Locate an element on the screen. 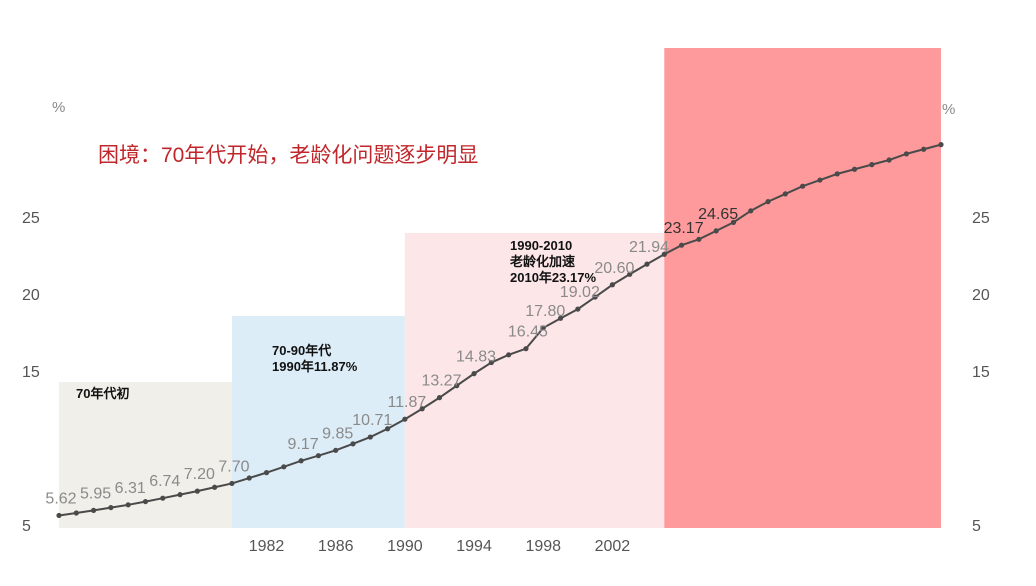 Image resolution: width=1036 pixels, height=586 pixels. data-point-1980 is located at coordinates (232, 483).